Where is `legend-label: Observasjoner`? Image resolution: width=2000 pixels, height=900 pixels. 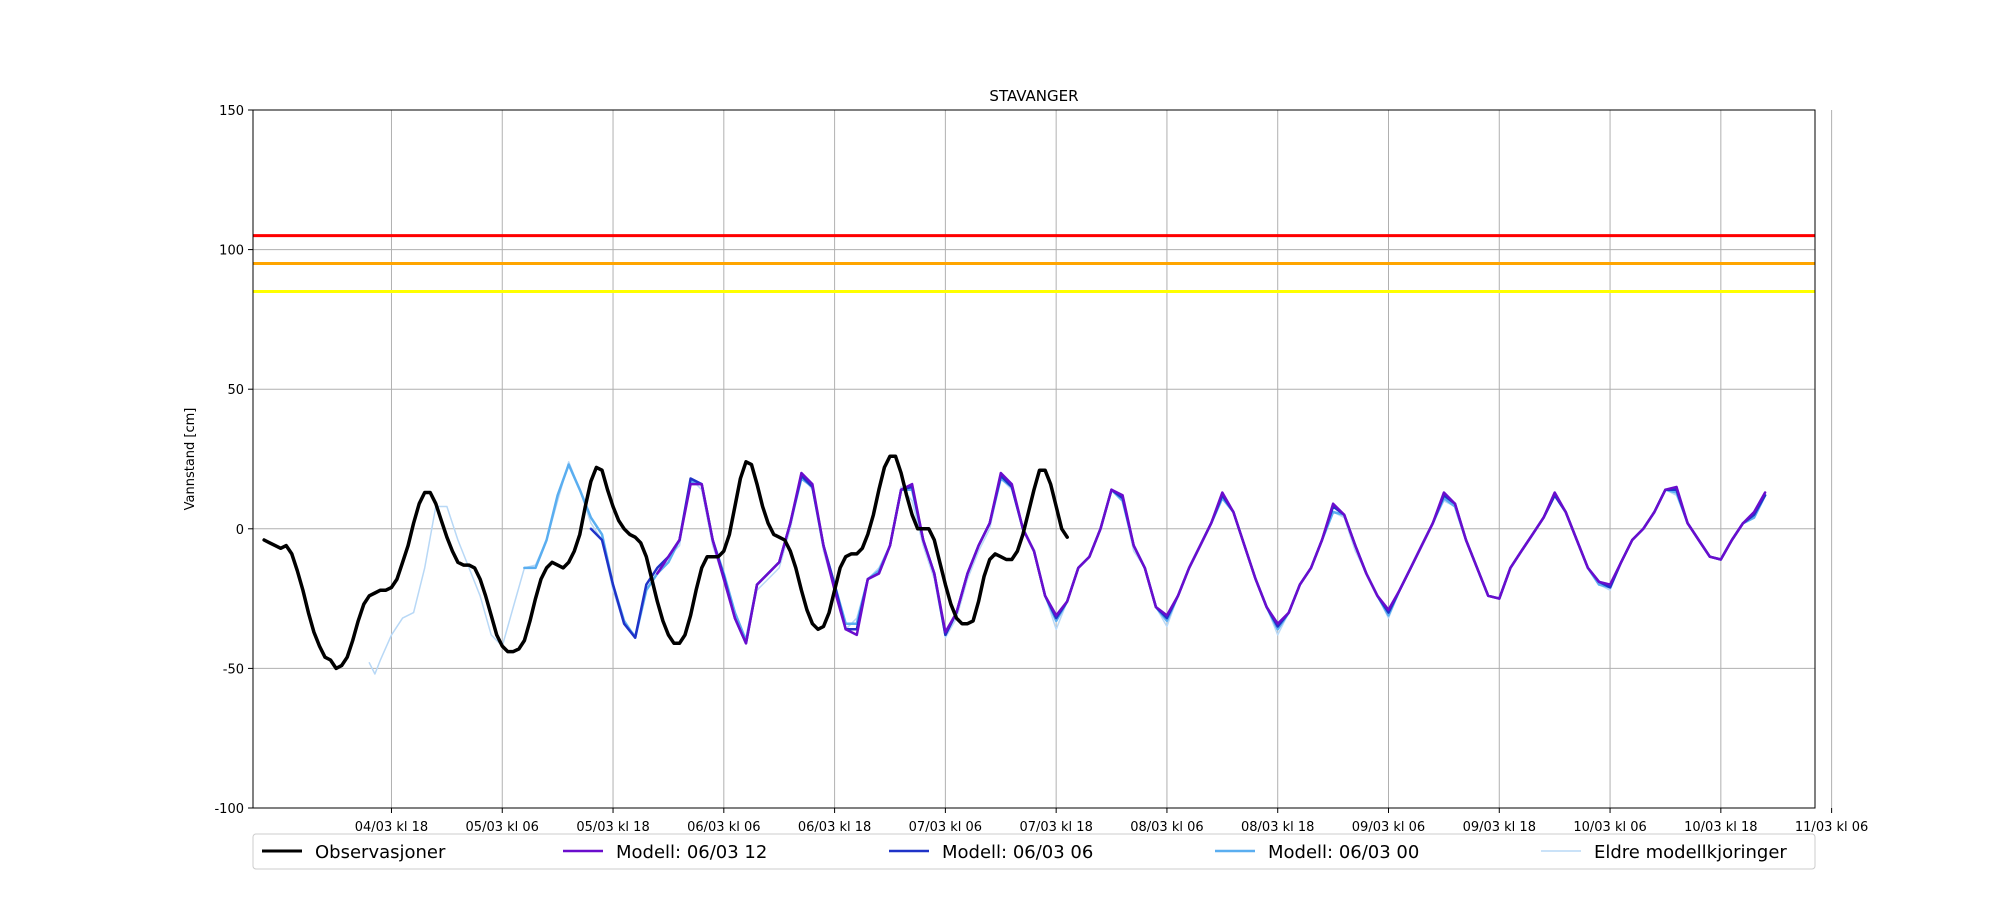
legend-label: Observasjoner is located at coordinates (380, 852).